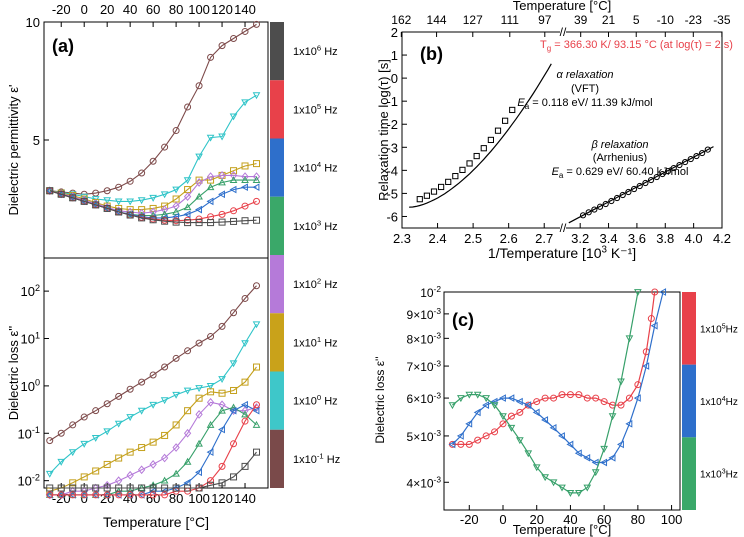  What do you see at coordinates (33, 22) in the screenshot?
I see `a-top-ytick-label: 10` at bounding box center [33, 22].